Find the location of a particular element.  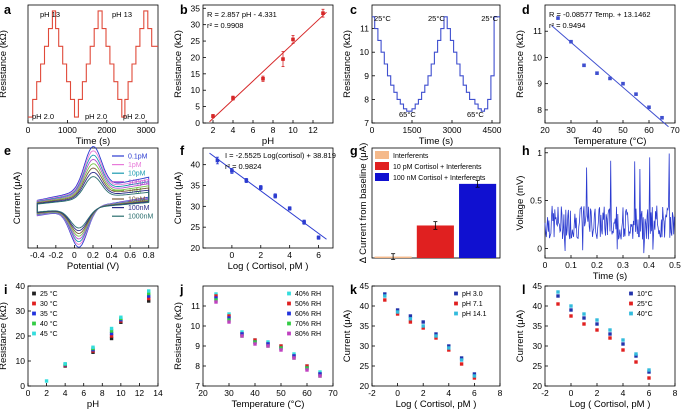

cv-curve-1000nM is located at coordinates (93, 202).